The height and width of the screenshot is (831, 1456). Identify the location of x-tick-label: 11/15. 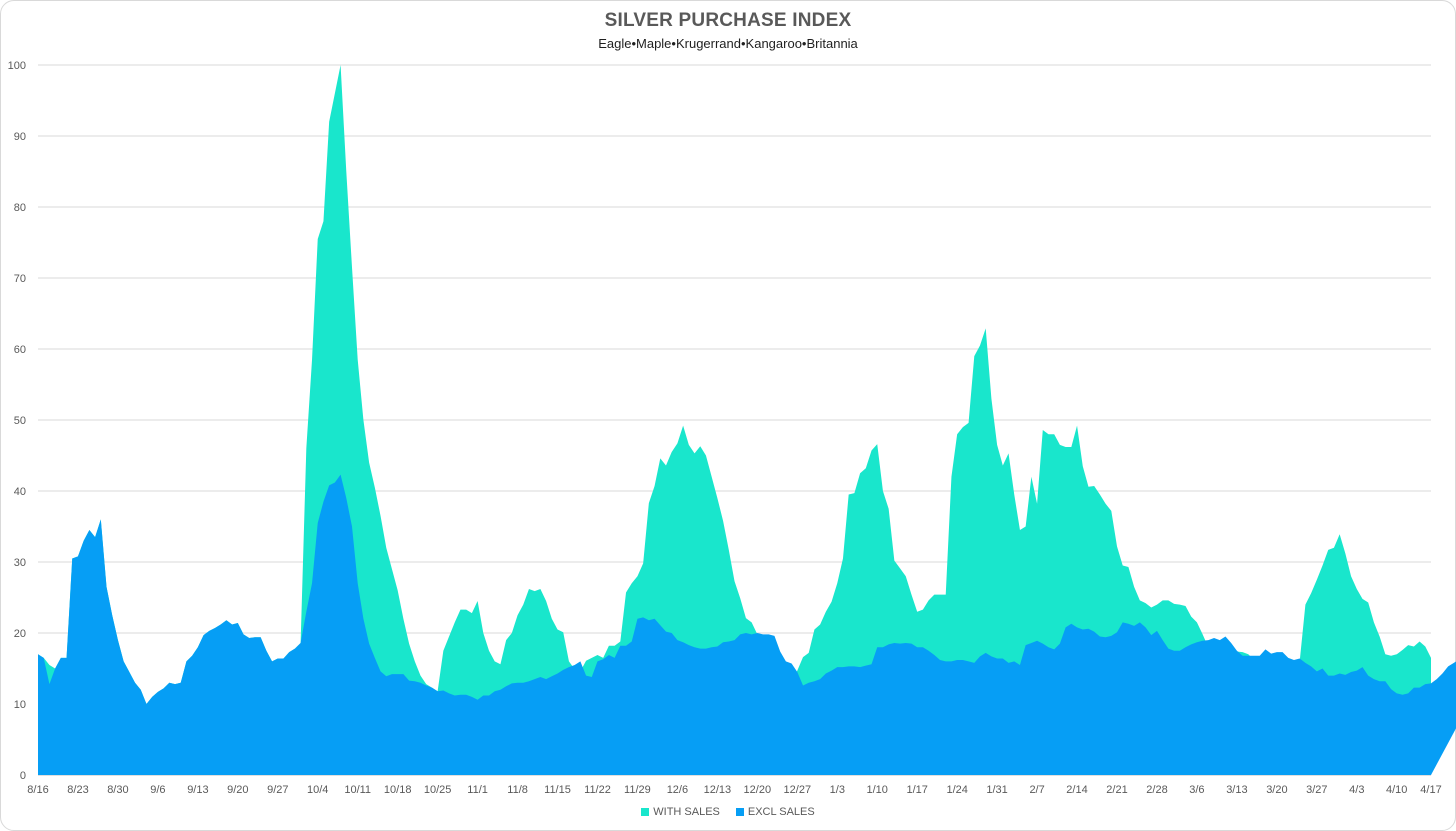
(557, 790).